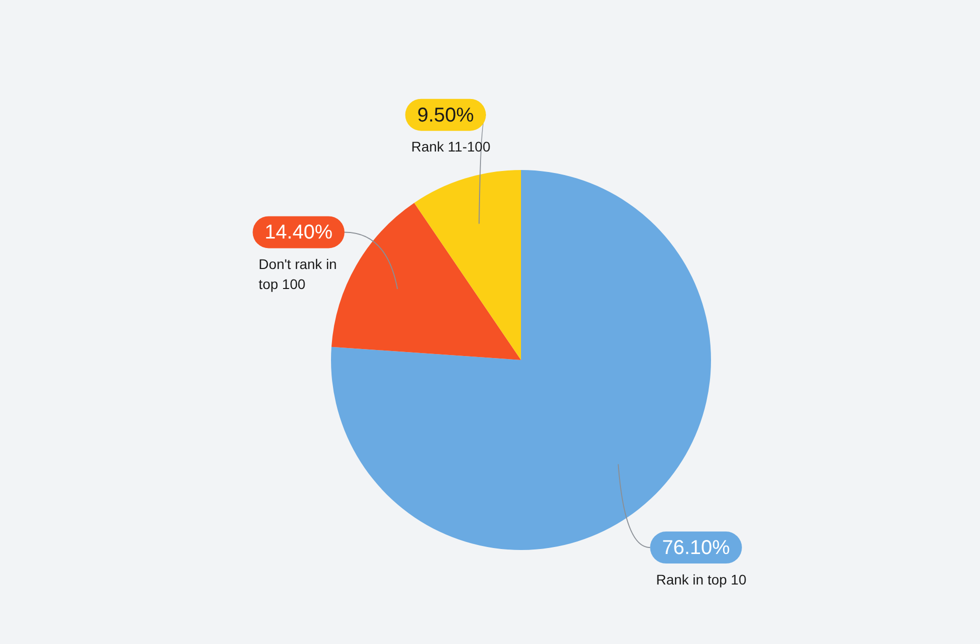 The image size is (980, 644). I want to click on data-label: 76.10%, so click(696, 548).